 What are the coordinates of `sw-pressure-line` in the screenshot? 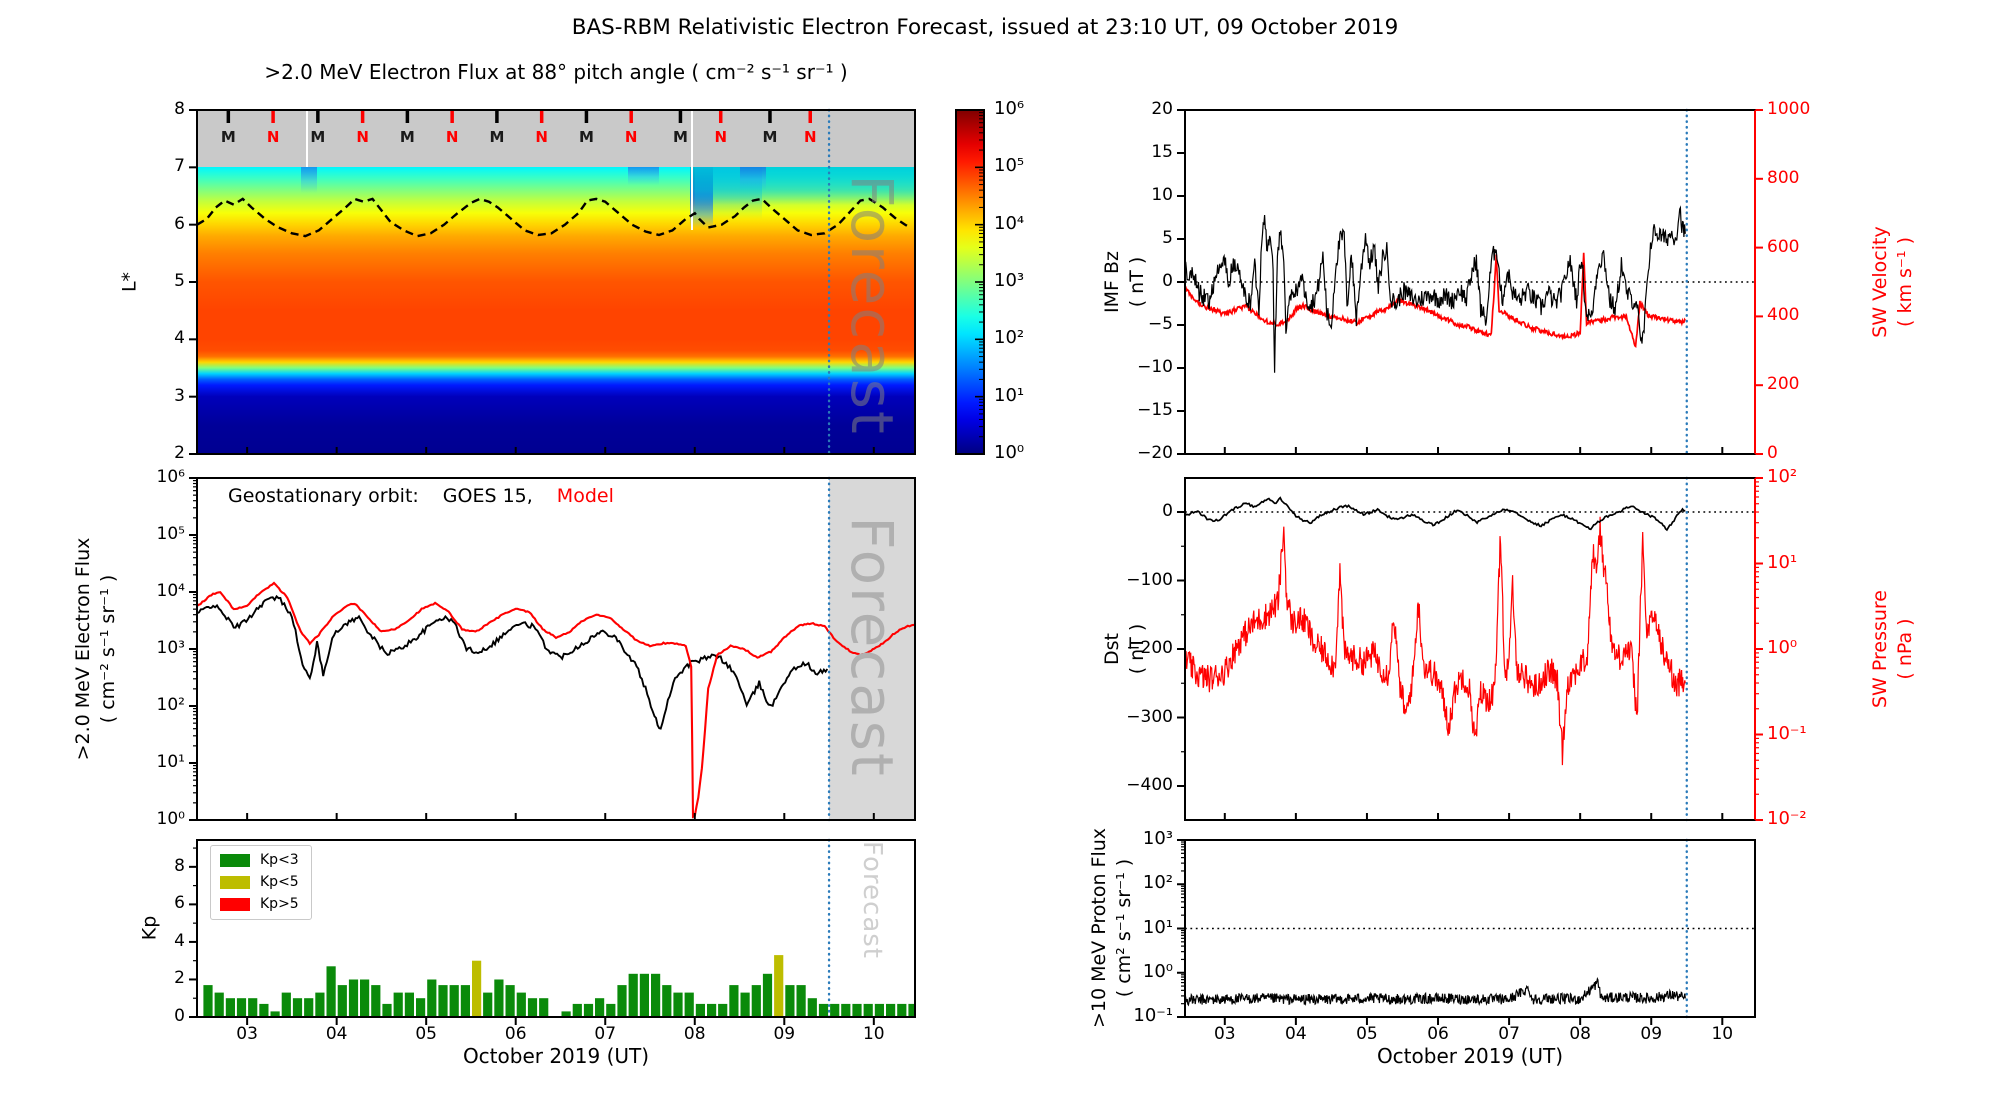 It's located at (1435, 641).